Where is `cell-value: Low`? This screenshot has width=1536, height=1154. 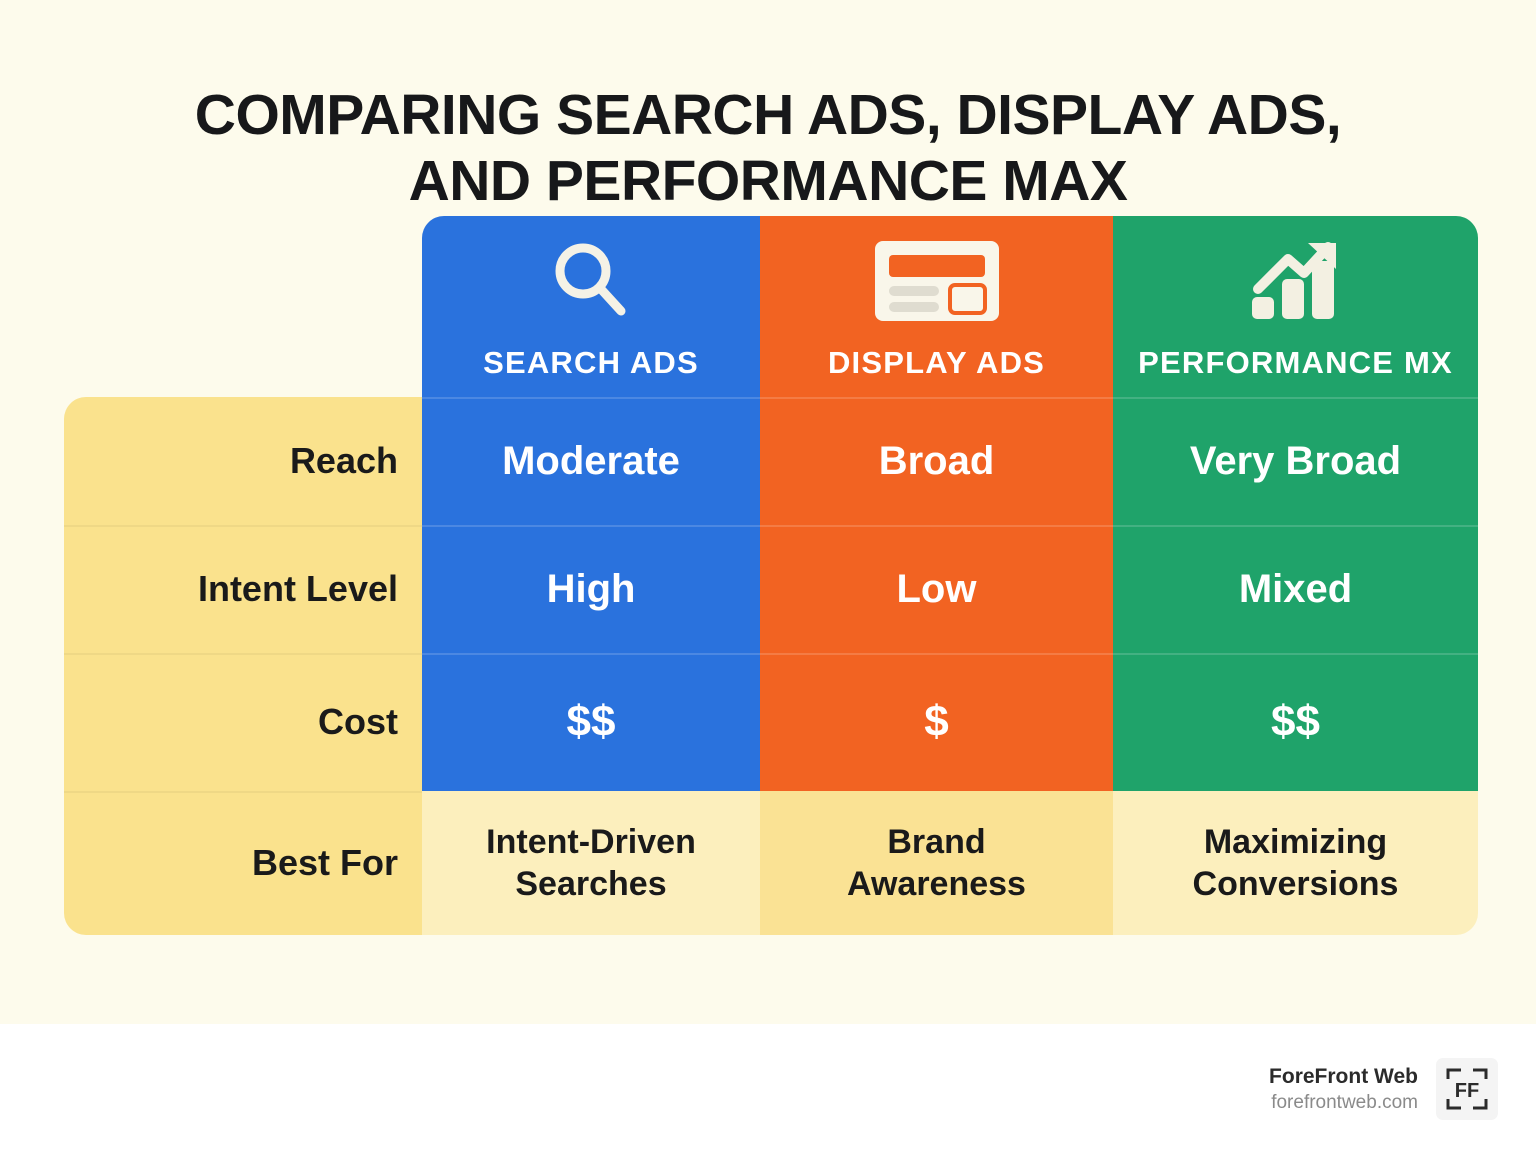
cell-value: Low is located at coordinates (936, 588).